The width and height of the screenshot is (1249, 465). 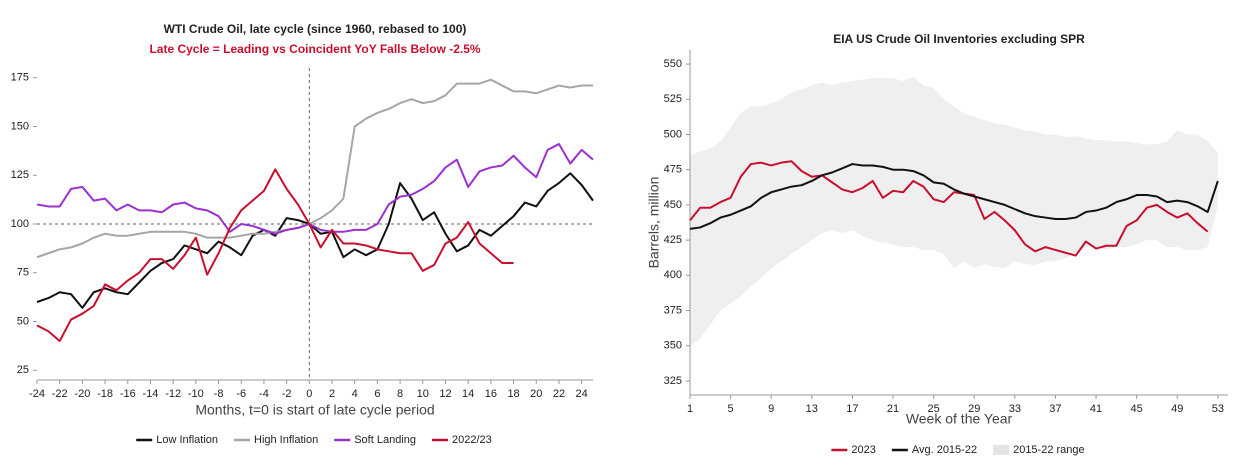 I want to click on x-tick-label: 10, so click(x=423, y=394).